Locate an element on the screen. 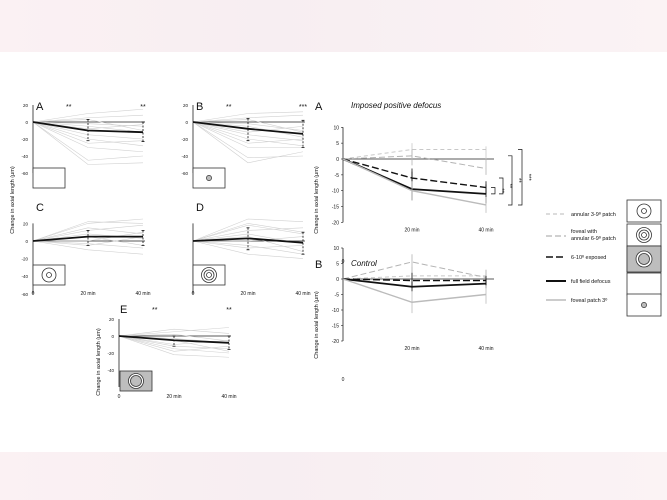 Image resolution: width=667 pixels, height=500 pixels. legend-circle-gray-icon-disc is located at coordinates (644, 259).